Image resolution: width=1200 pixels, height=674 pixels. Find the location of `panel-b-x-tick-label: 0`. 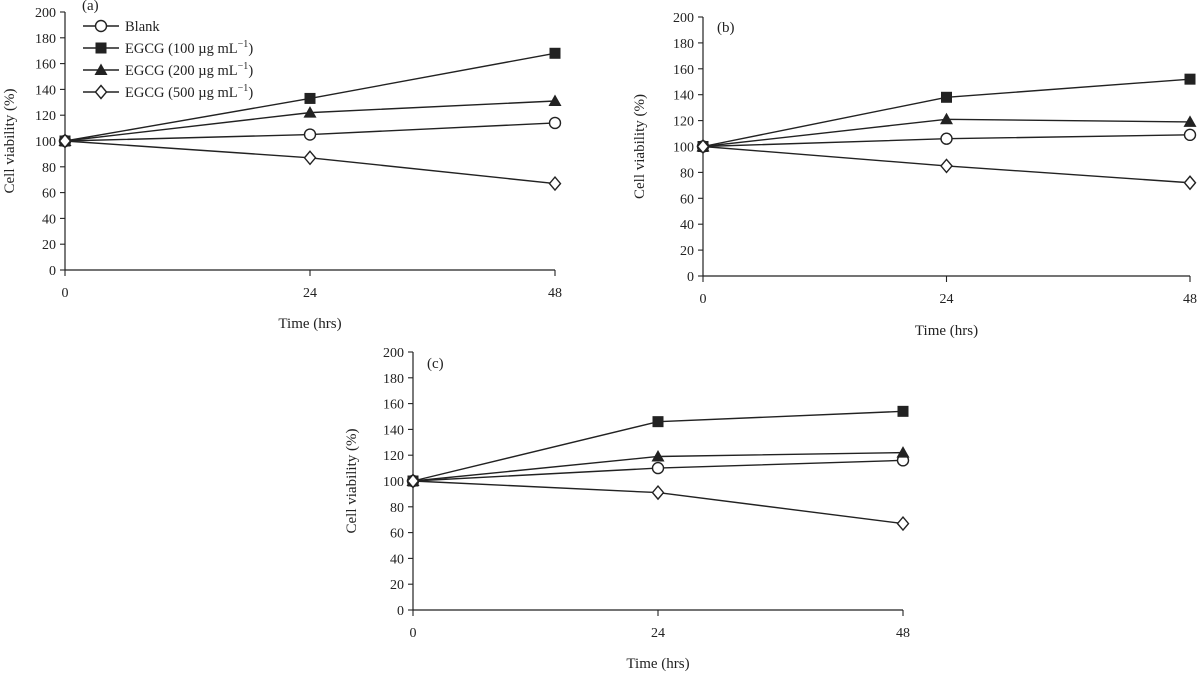

panel-b-x-tick-label: 0 is located at coordinates (703, 299).